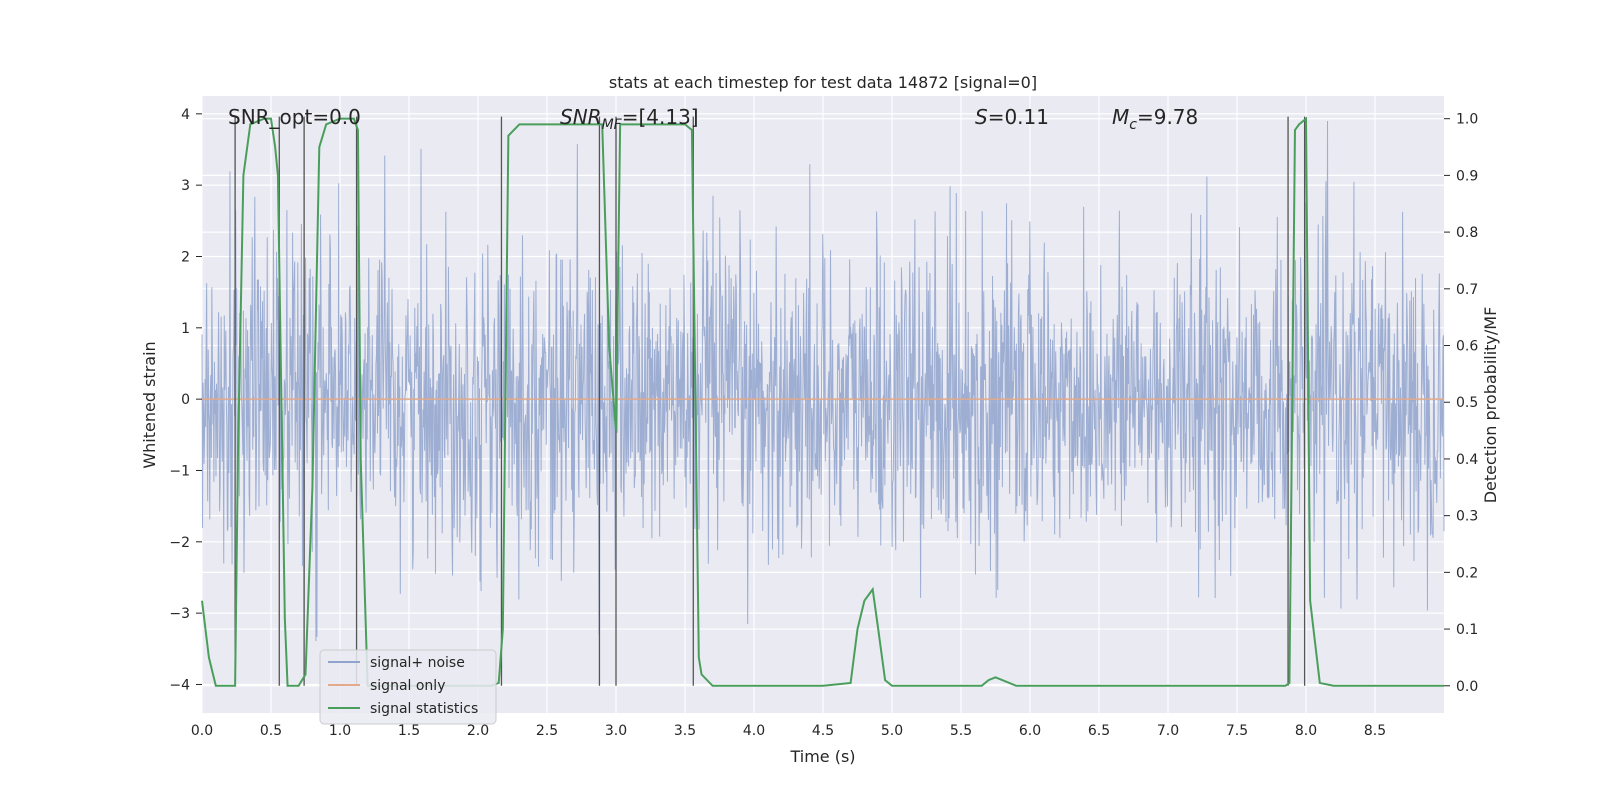  Describe the element at coordinates (185, 257) in the screenshot. I see `y-tick-label: 2` at that location.